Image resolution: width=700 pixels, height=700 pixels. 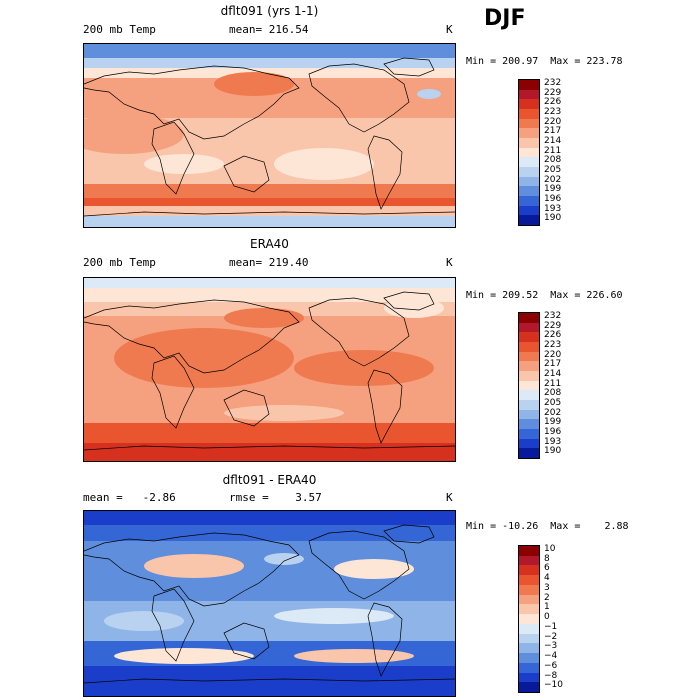 I want to click on colorbar-tick-label: 6, so click(x=547, y=568).